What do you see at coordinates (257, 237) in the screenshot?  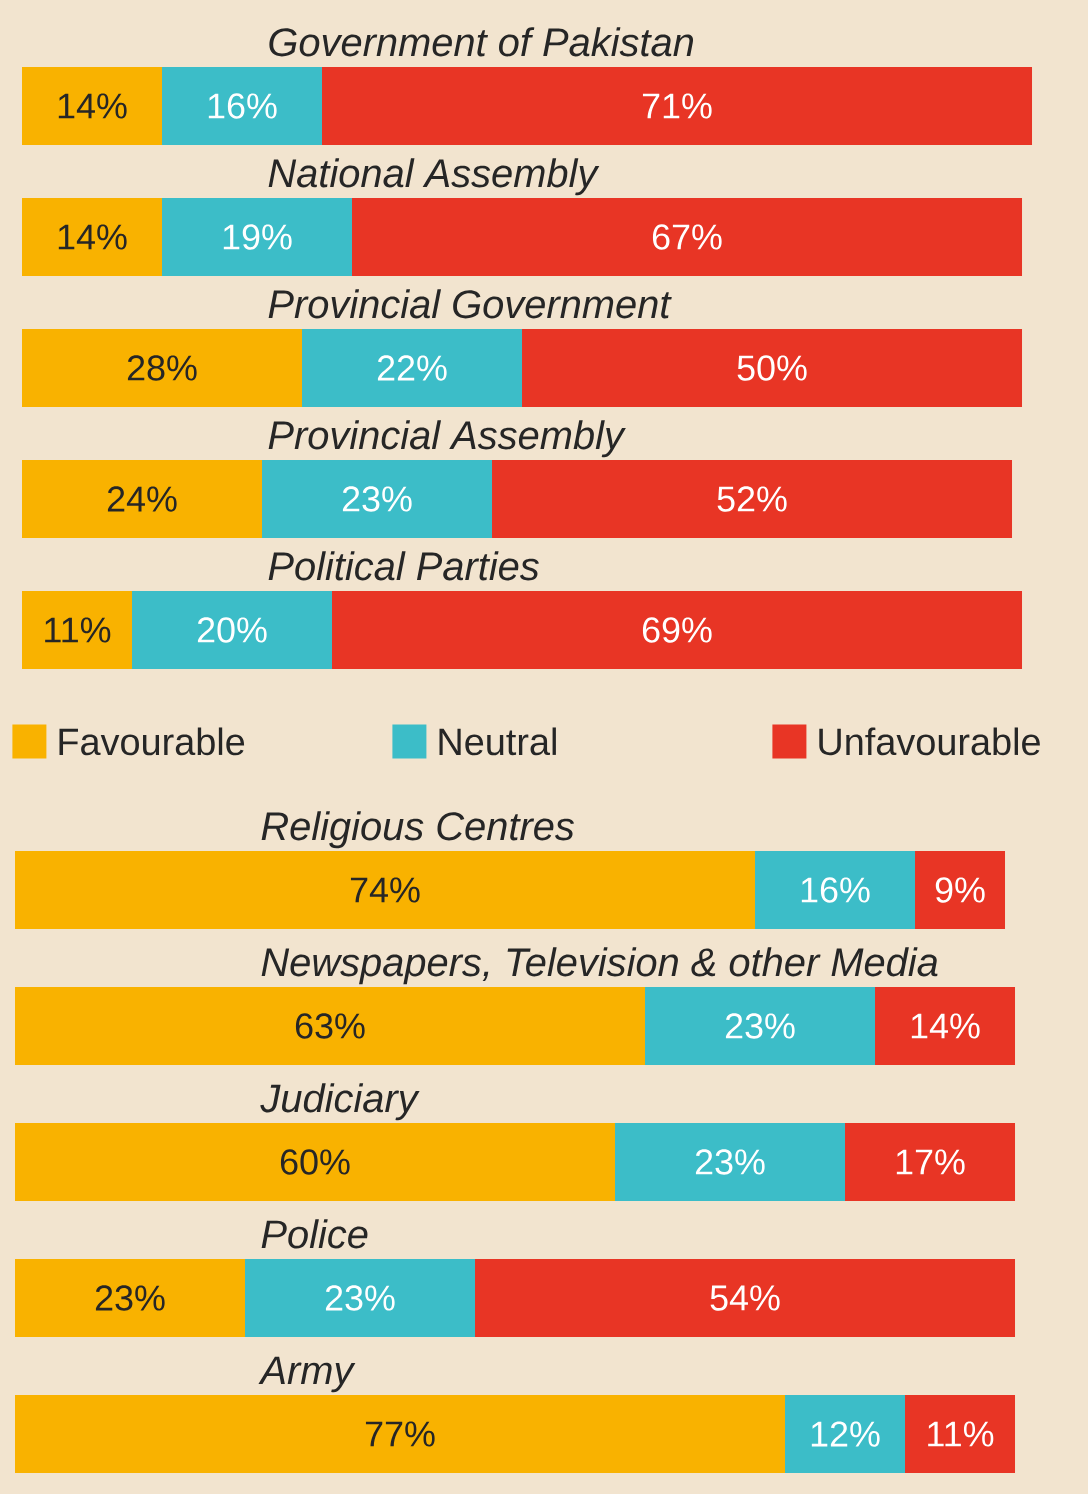 I see `data-label: 19%` at bounding box center [257, 237].